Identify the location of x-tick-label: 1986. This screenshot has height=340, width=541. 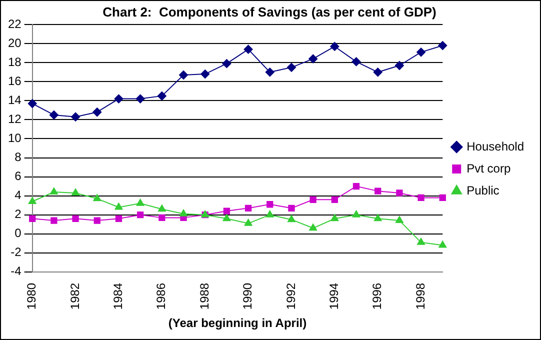
(161, 296).